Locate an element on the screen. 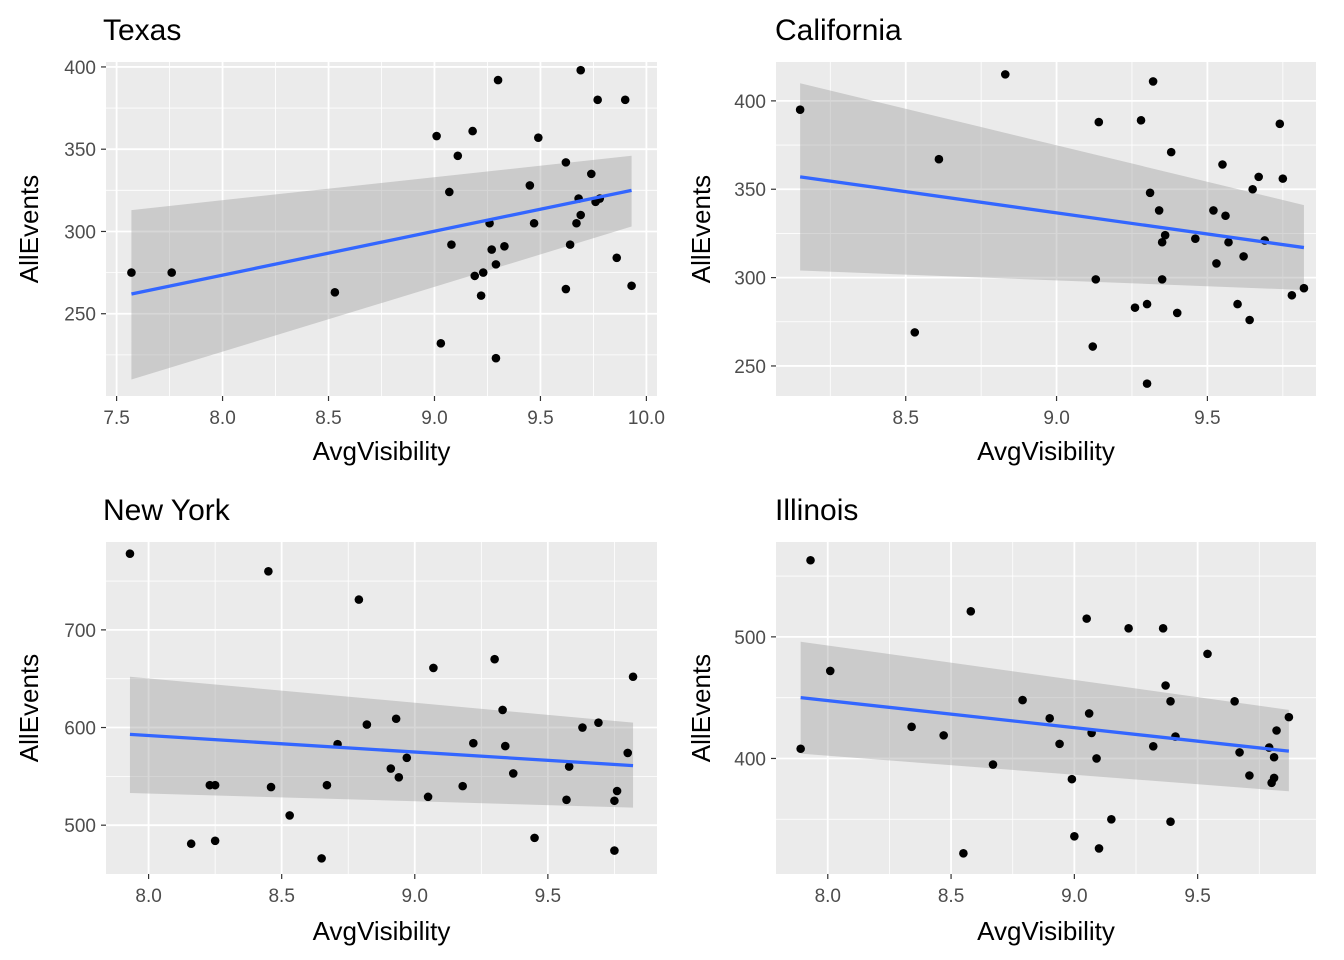 The height and width of the screenshot is (960, 1344). x-tick-label: 8.5 is located at coordinates (328, 418).